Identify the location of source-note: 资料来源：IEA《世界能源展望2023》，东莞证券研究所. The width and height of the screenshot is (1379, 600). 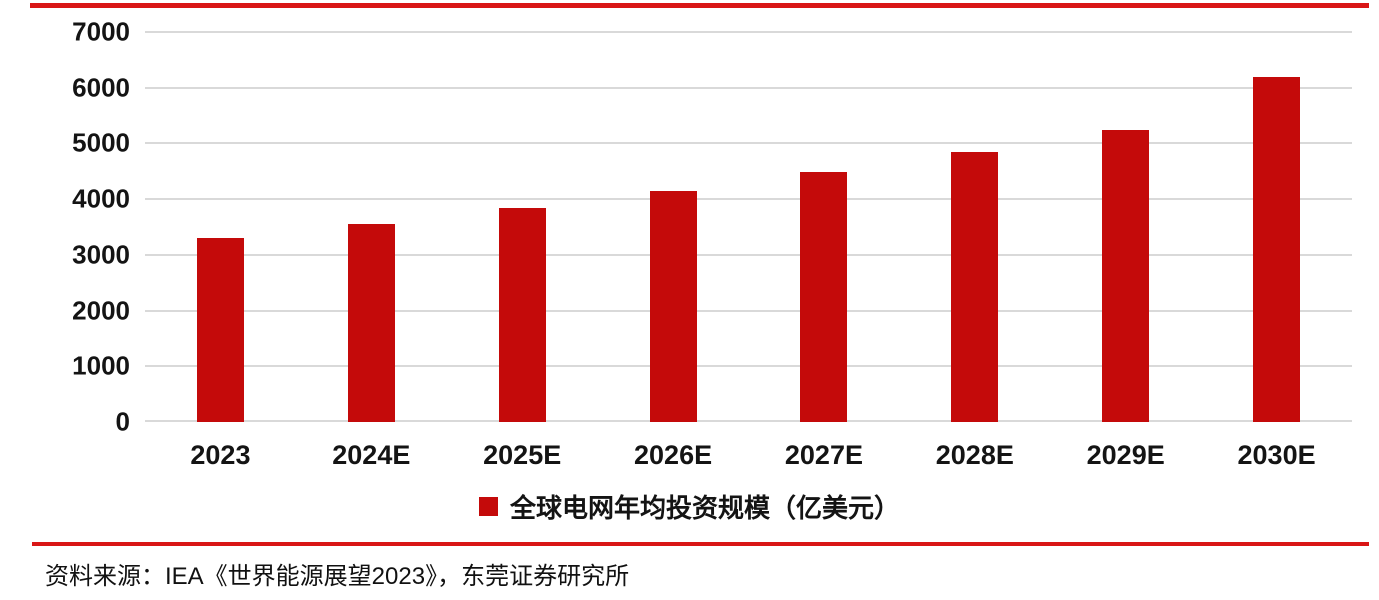
(337, 576).